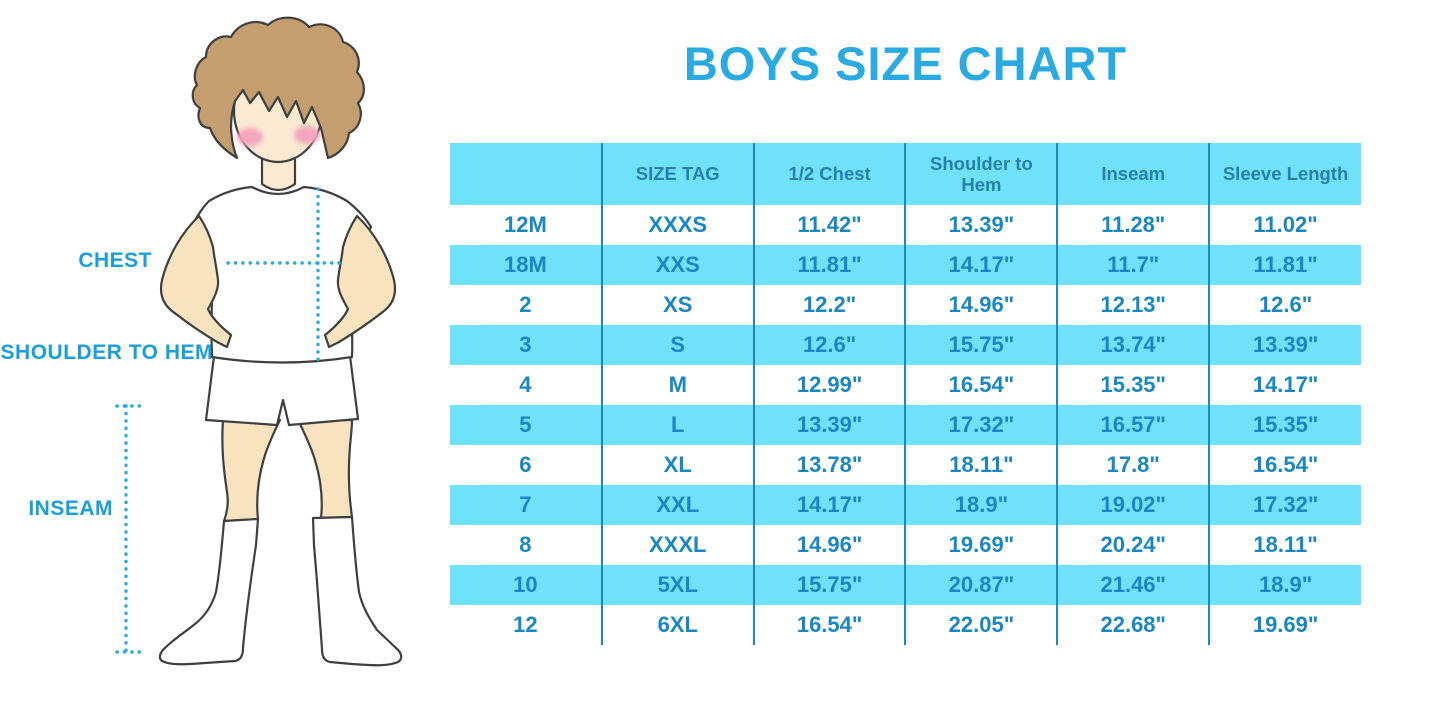 This screenshot has height=723, width=1445. What do you see at coordinates (1133, 625) in the screenshot?
I see `table-cell: 22.68"` at bounding box center [1133, 625].